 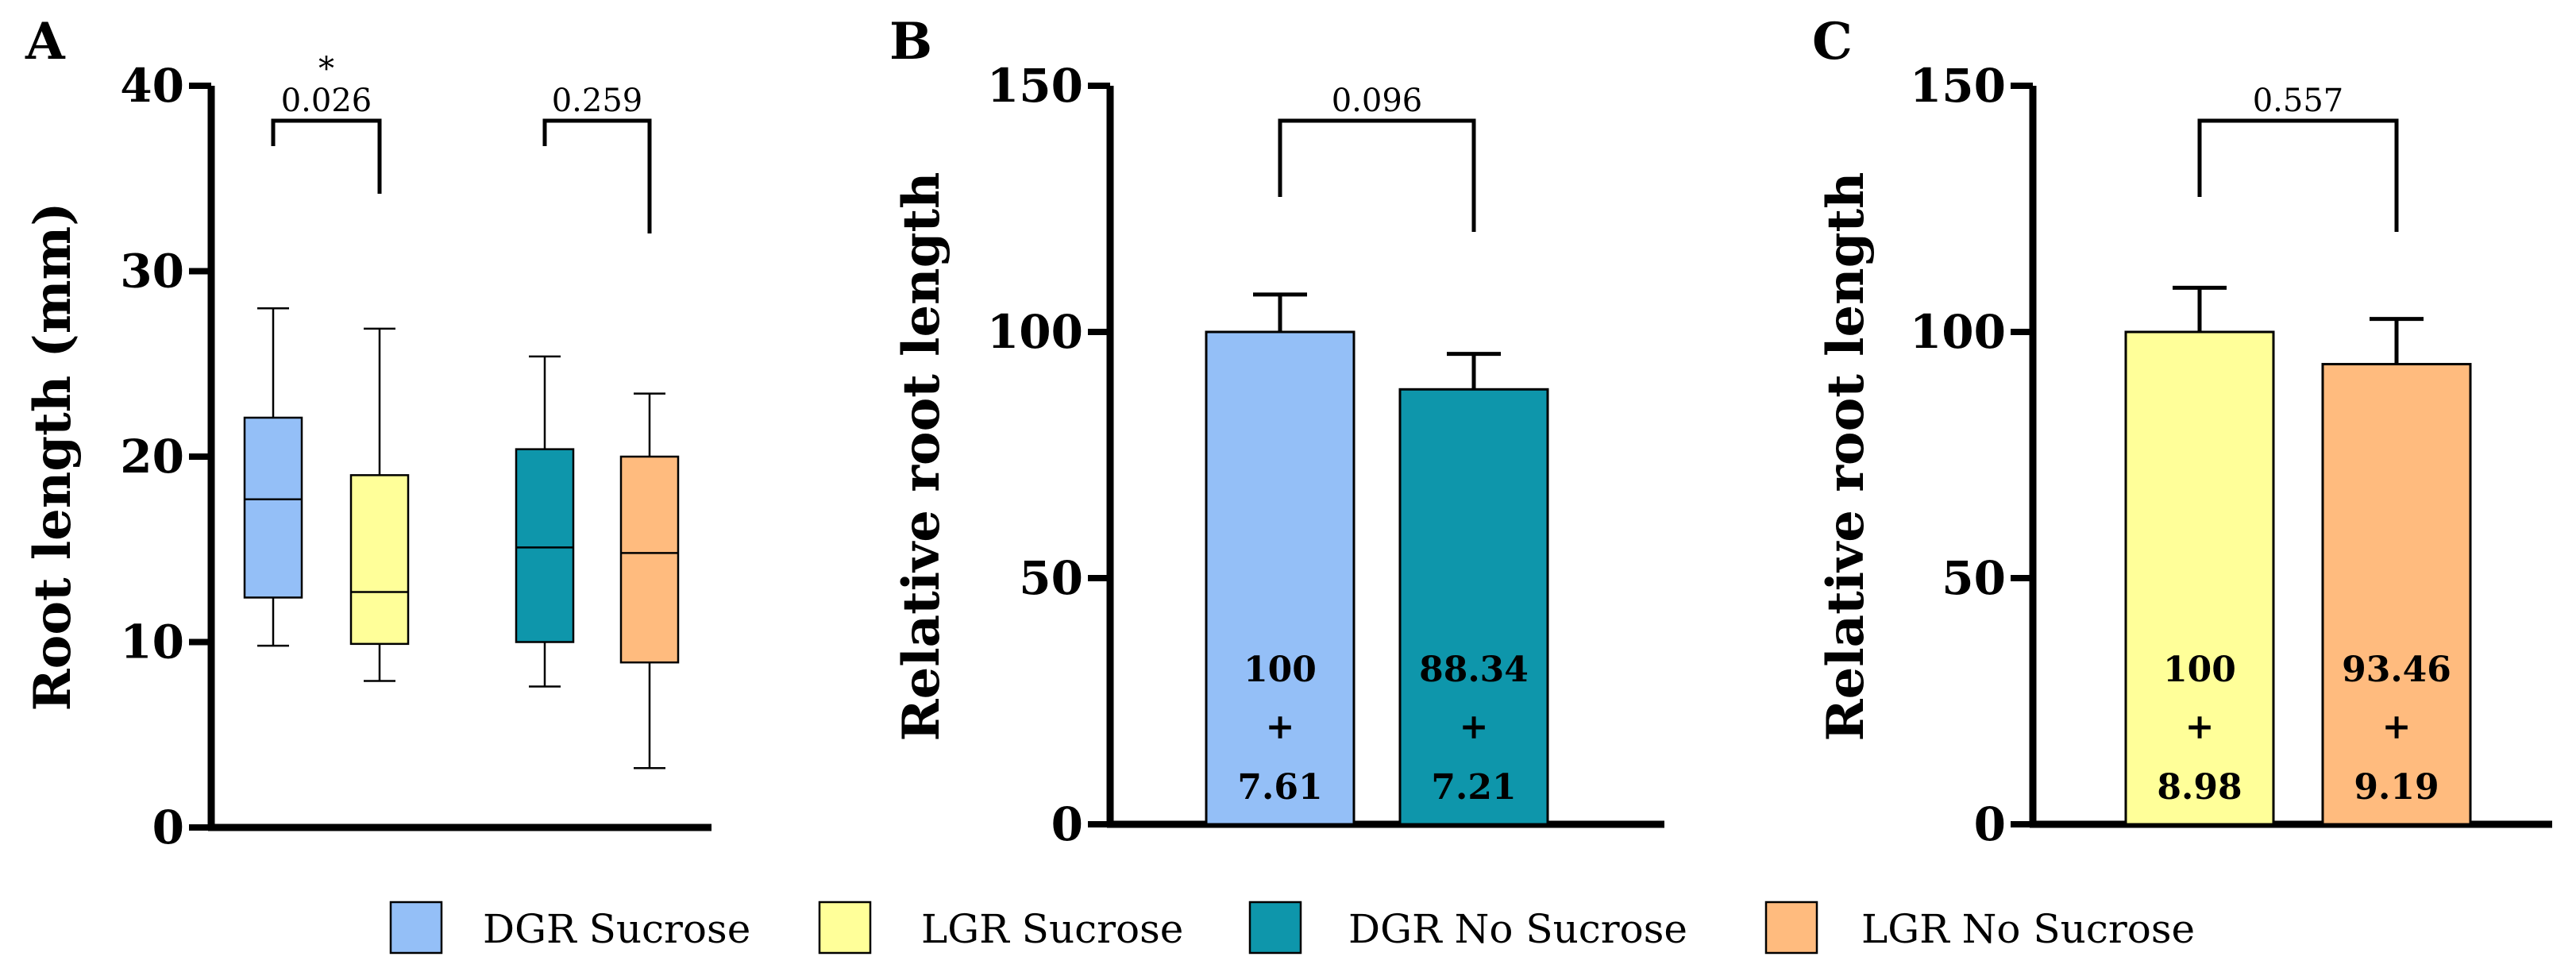 What do you see at coordinates (1473, 607) in the screenshot?
I see `bar-dgr-no-sucrose` at bounding box center [1473, 607].